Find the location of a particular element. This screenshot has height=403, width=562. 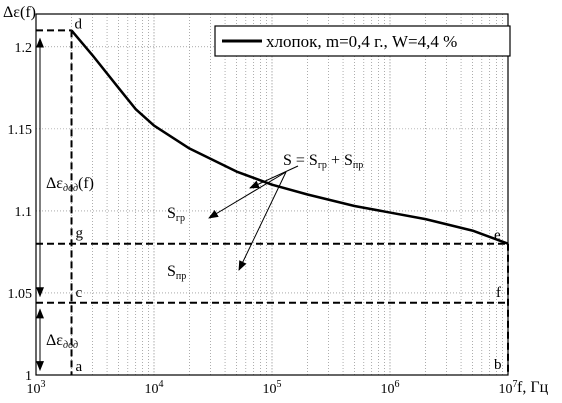

x-tick-label: 10⁵ is located at coordinates (272, 388).